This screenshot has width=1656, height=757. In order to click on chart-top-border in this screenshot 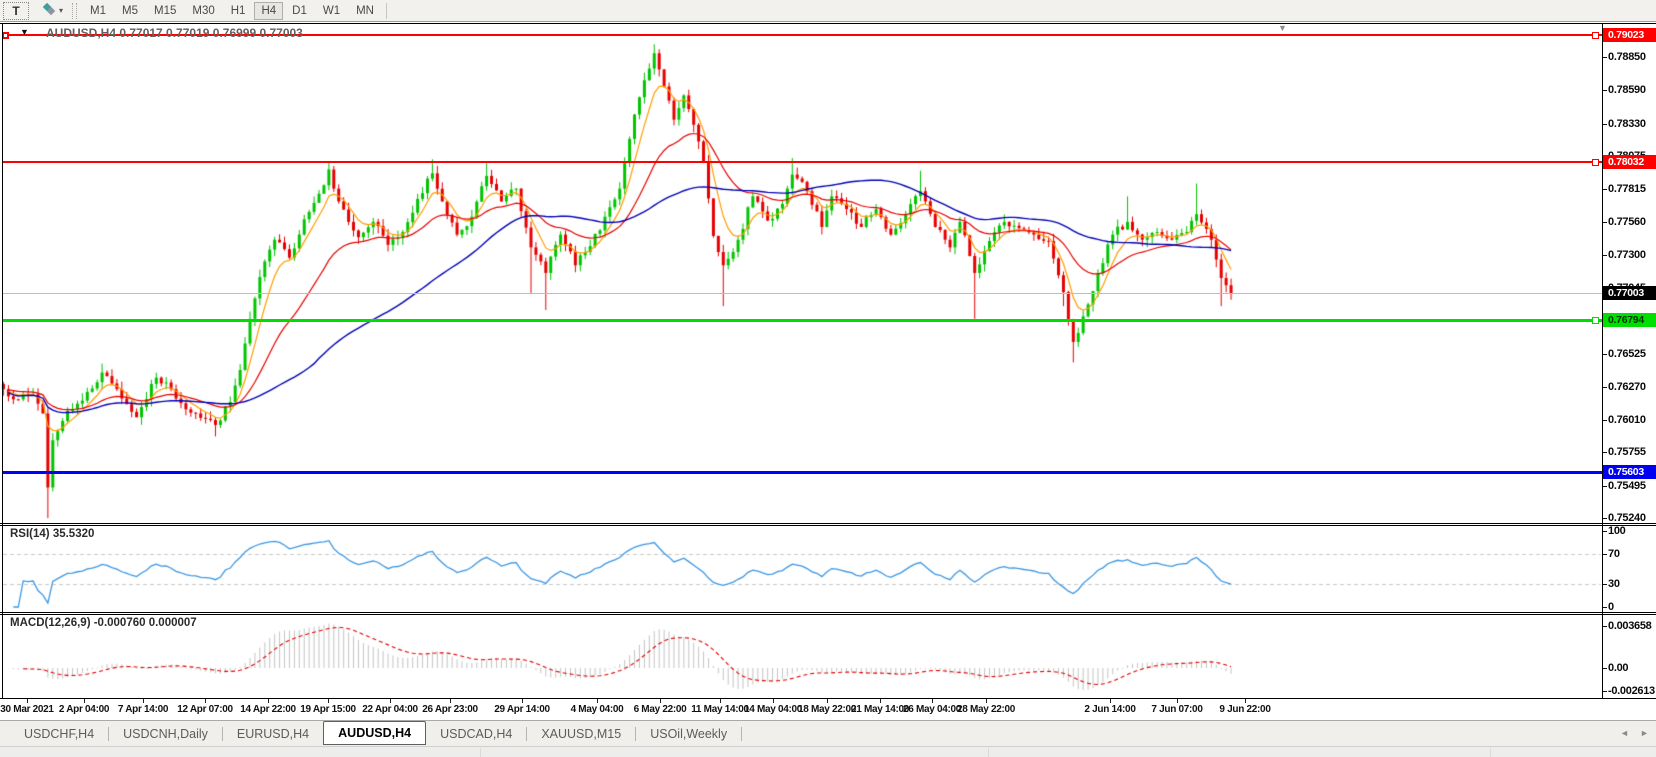, I will do `click(828, 23)`.